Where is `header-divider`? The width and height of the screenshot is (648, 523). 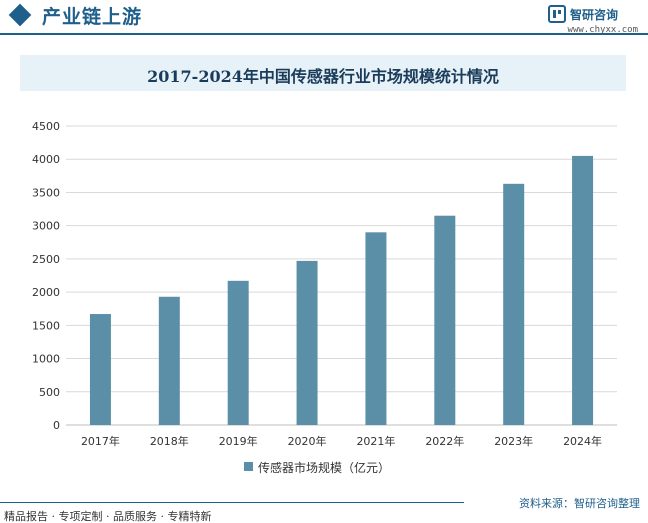
header-divider is located at coordinates (324, 34).